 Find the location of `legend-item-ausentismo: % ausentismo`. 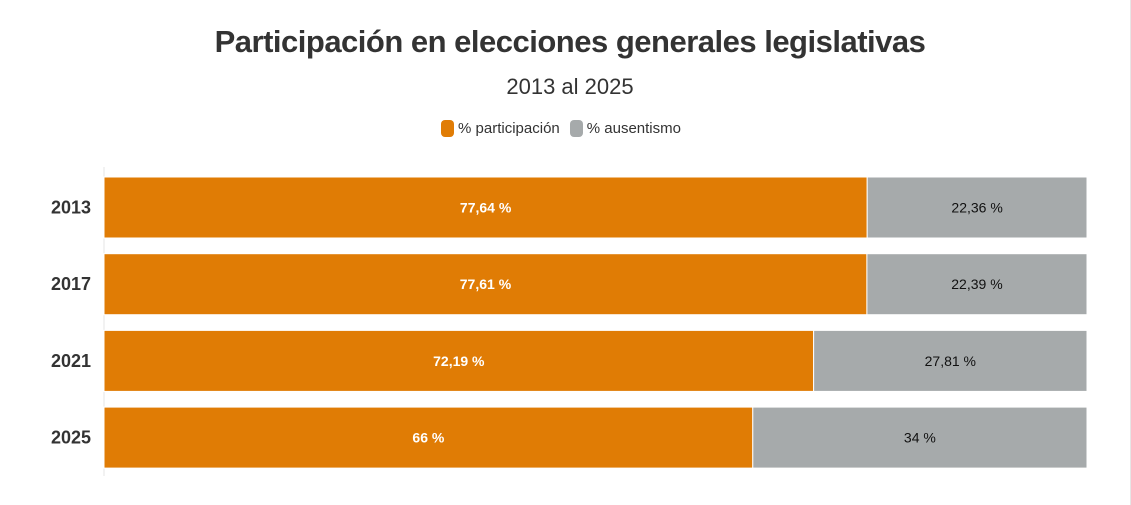

legend-item-ausentismo: % ausentismo is located at coordinates (625, 128).